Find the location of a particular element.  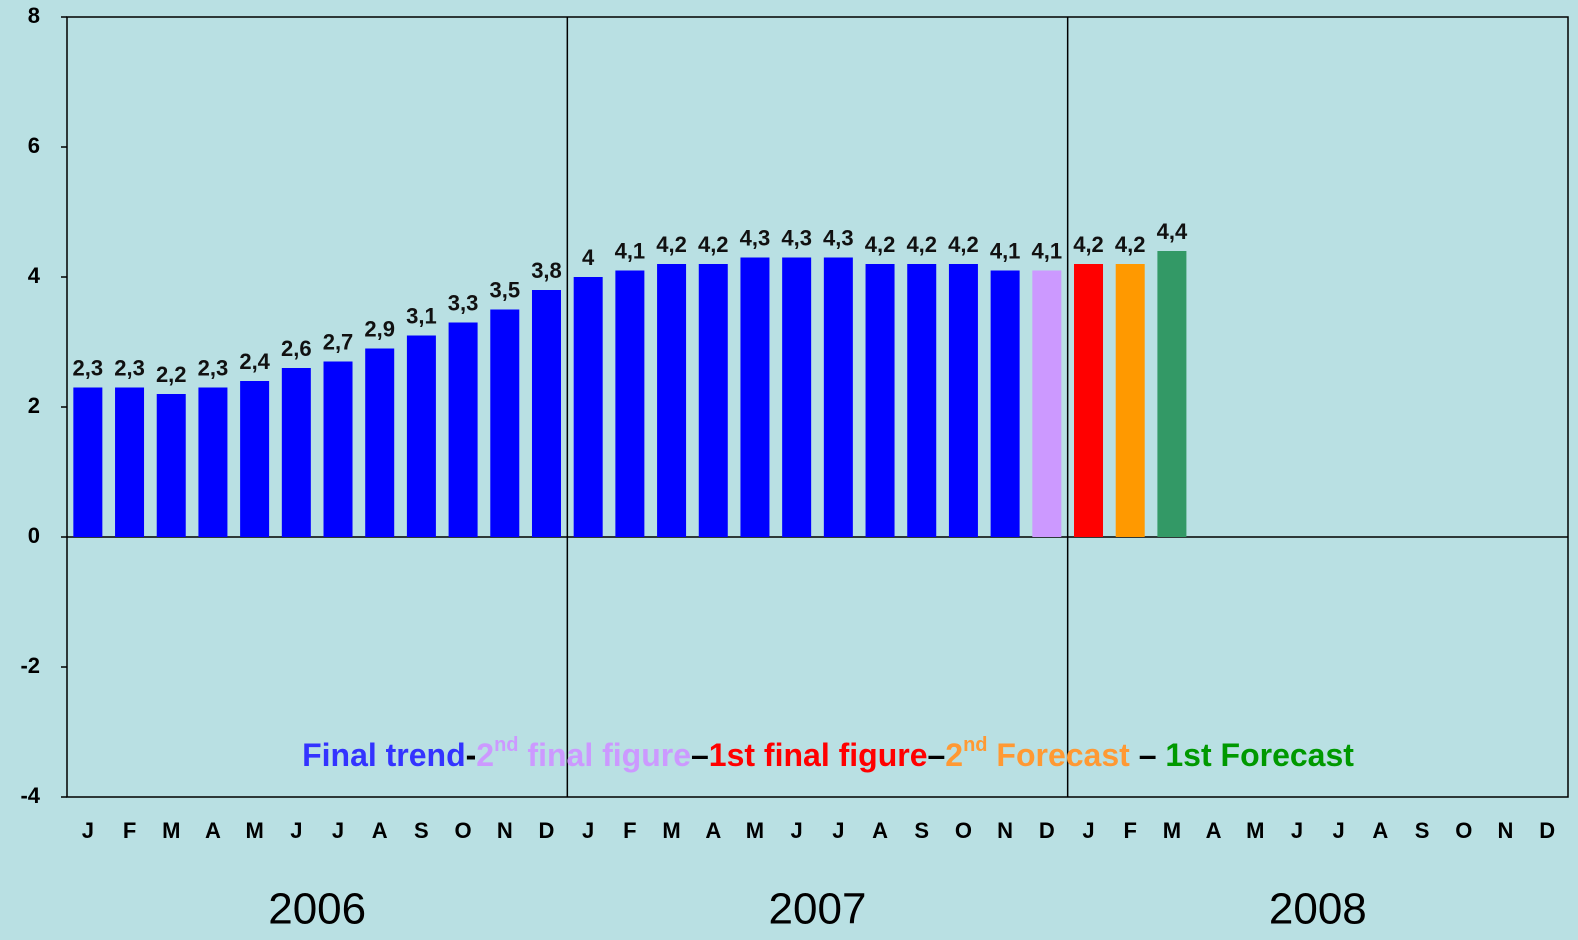

y-tick-label: 2 is located at coordinates (34, 405).